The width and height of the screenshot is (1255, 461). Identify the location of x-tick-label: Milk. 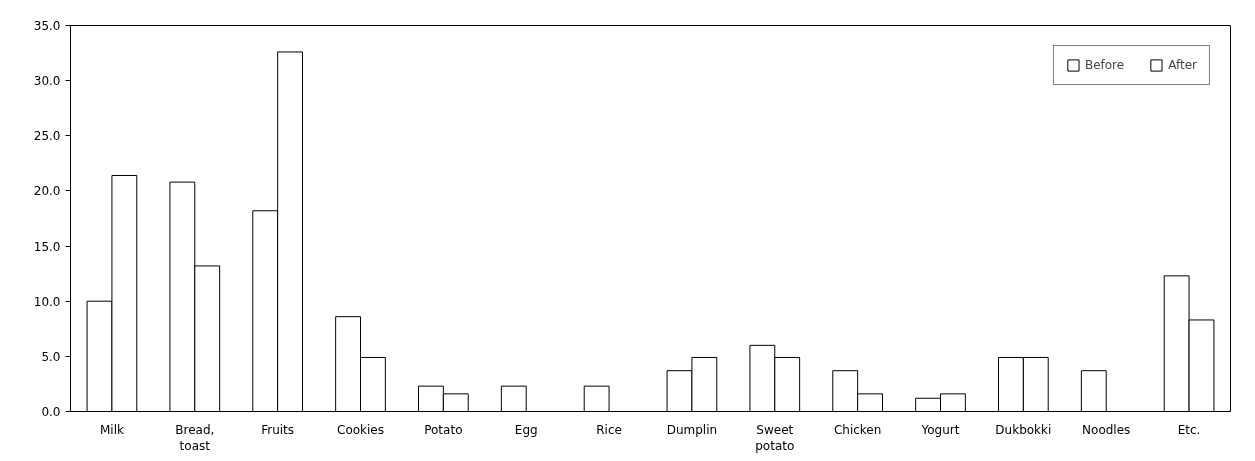
(111, 429).